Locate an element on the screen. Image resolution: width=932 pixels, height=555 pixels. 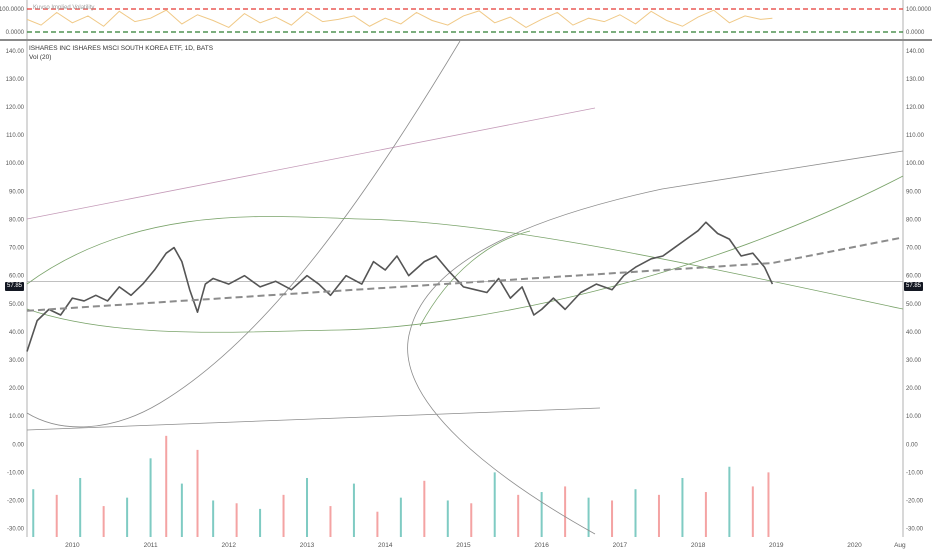
gray-trendline is located at coordinates (313, 419).